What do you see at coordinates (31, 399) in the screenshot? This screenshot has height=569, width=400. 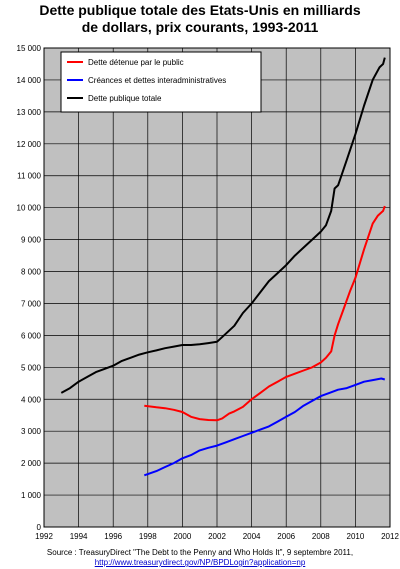 I see `y-tick-label: 4 000` at bounding box center [31, 399].